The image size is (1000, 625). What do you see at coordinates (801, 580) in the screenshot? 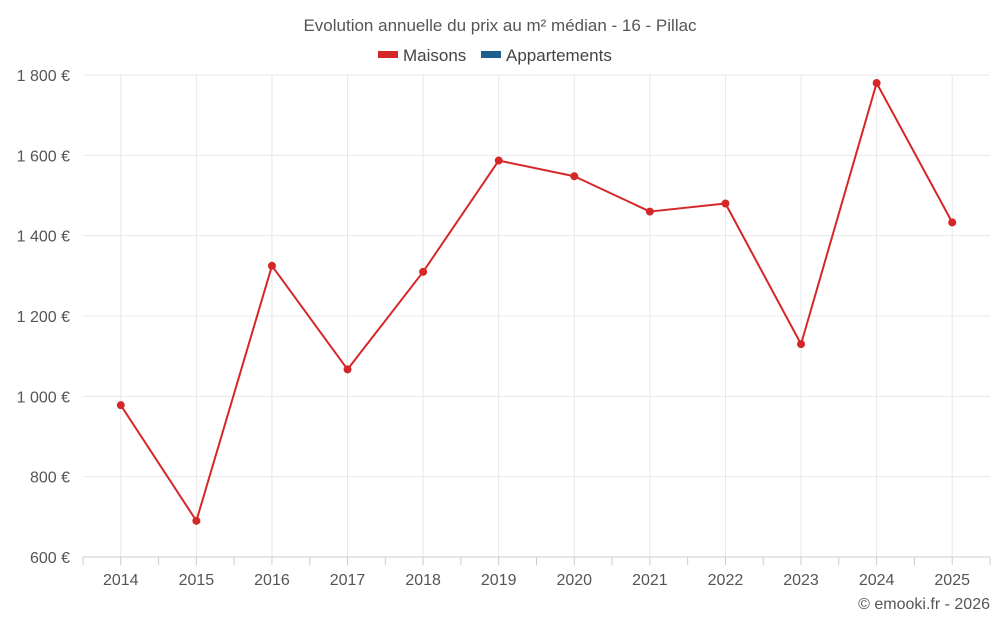
I see `x-tick-label: 2023` at bounding box center [801, 580].